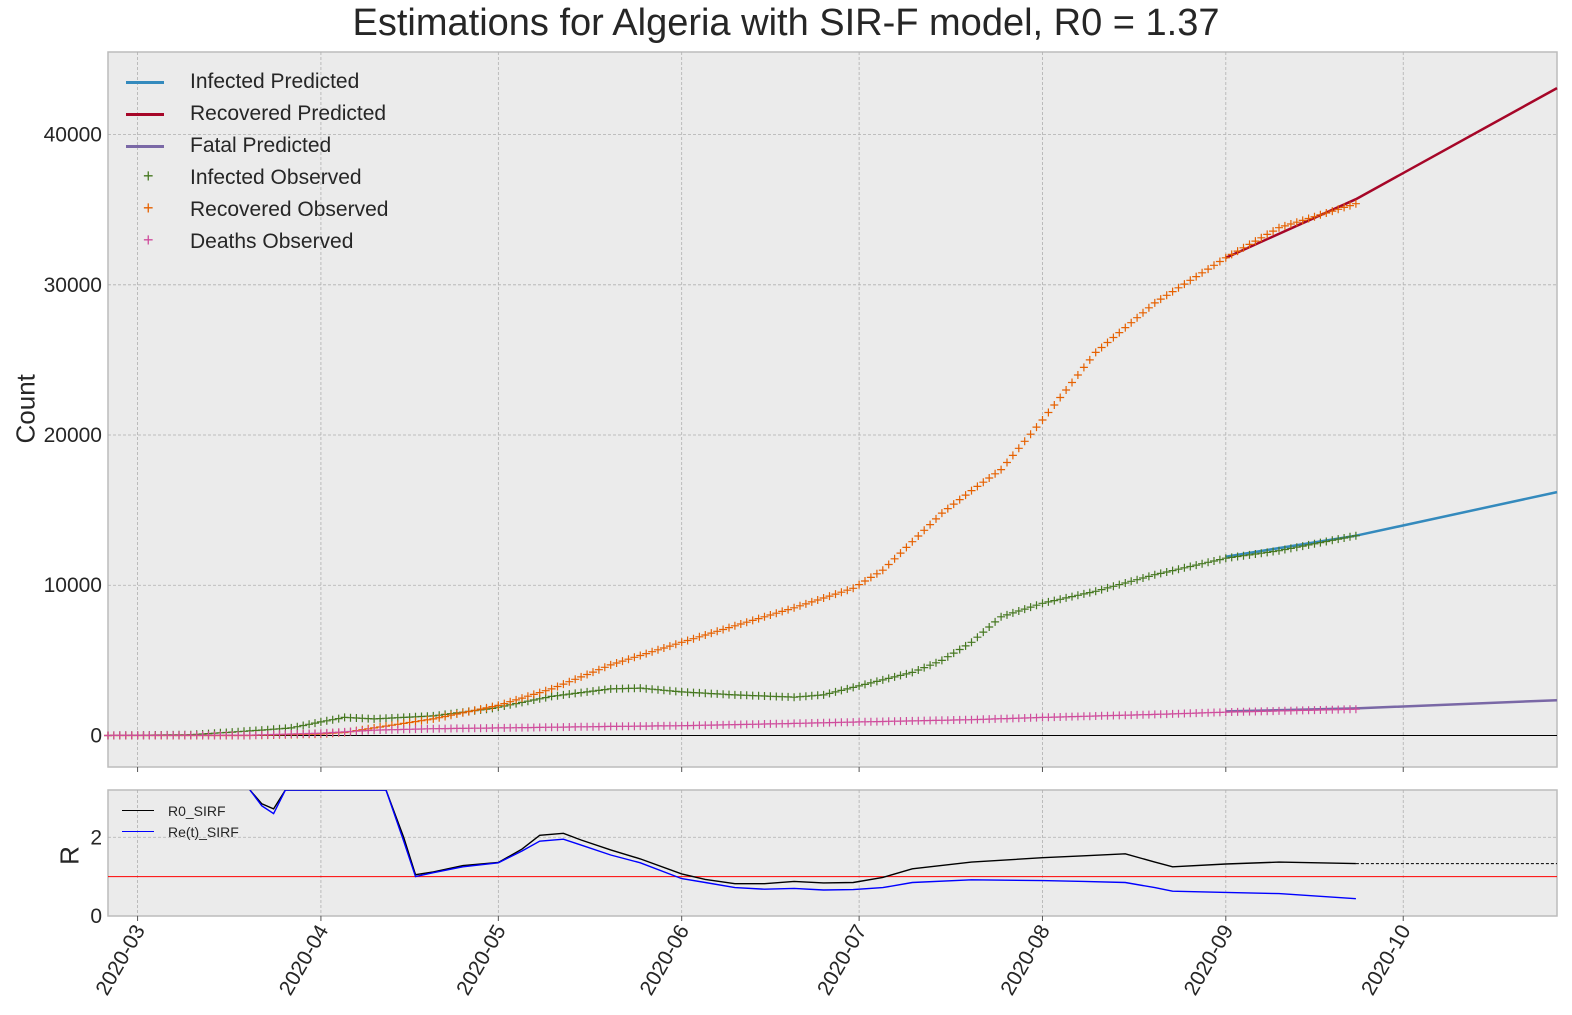 Image resolution: width=1572 pixels, height=1015 pixels. I want to click on legend-item-fatal-predicted: Fatal Predicted, so click(253, 146).